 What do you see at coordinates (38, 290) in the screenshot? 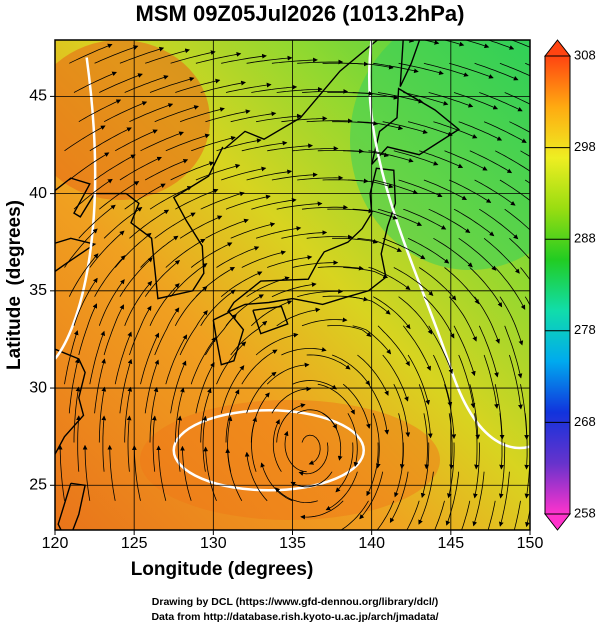
I see `y-tick-label: 35` at bounding box center [38, 290].